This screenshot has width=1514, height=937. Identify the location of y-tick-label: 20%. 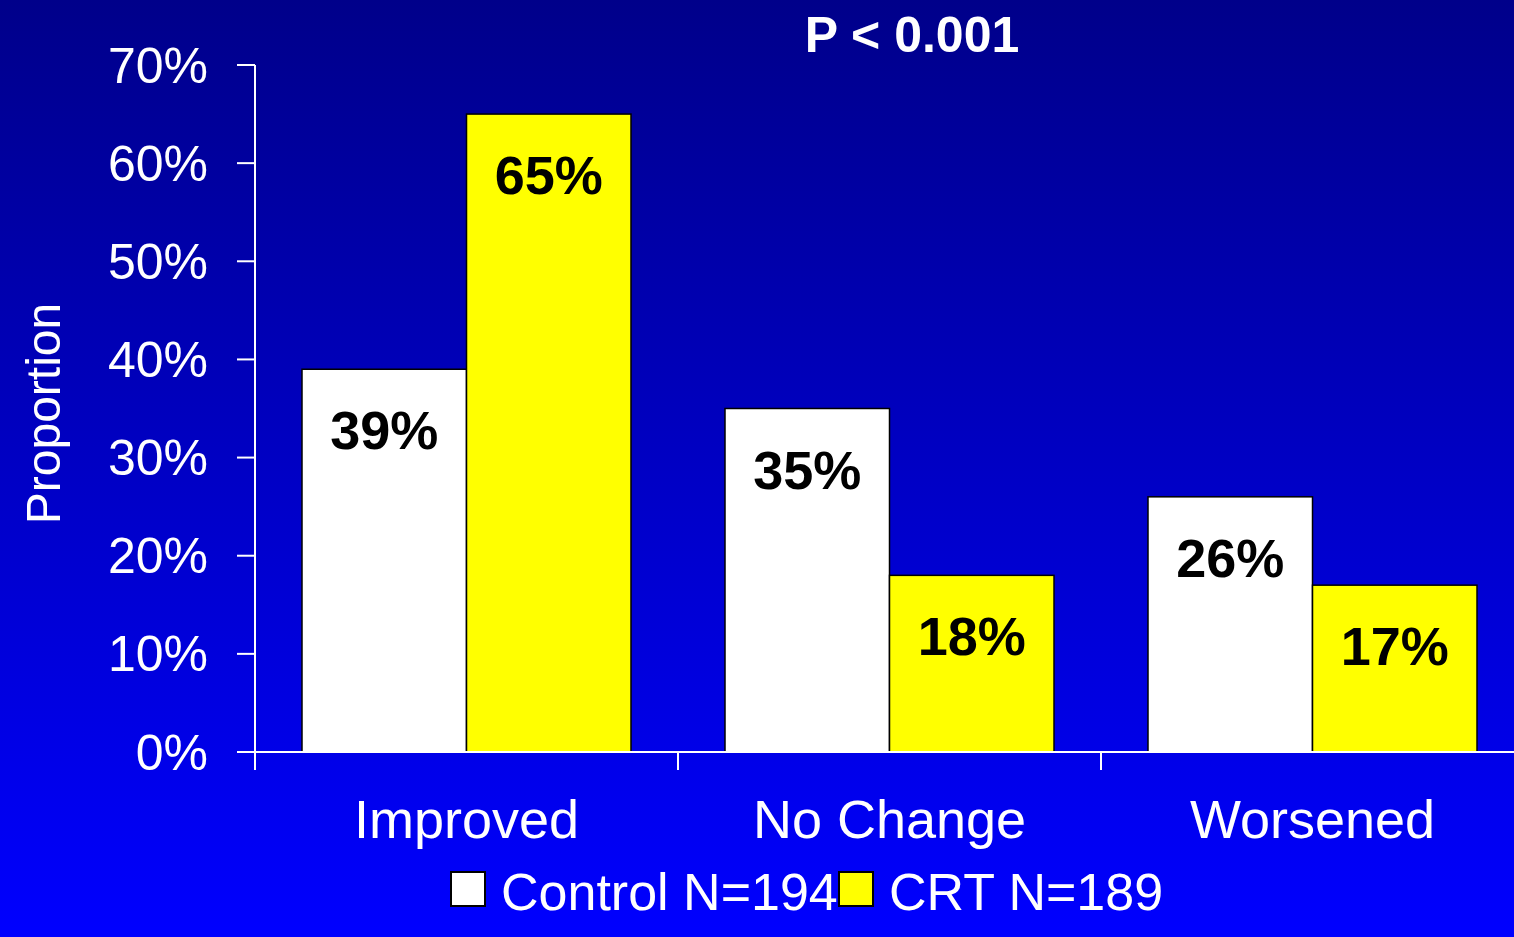
(157, 556).